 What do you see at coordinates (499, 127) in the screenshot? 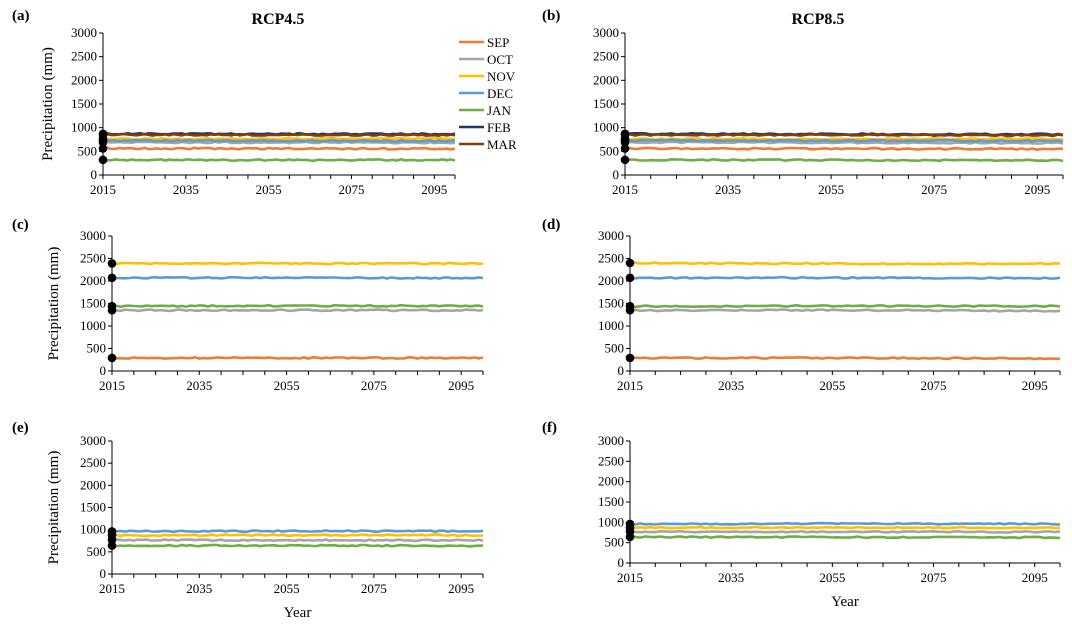
I see `legend-label-feb: FEB` at bounding box center [499, 127].